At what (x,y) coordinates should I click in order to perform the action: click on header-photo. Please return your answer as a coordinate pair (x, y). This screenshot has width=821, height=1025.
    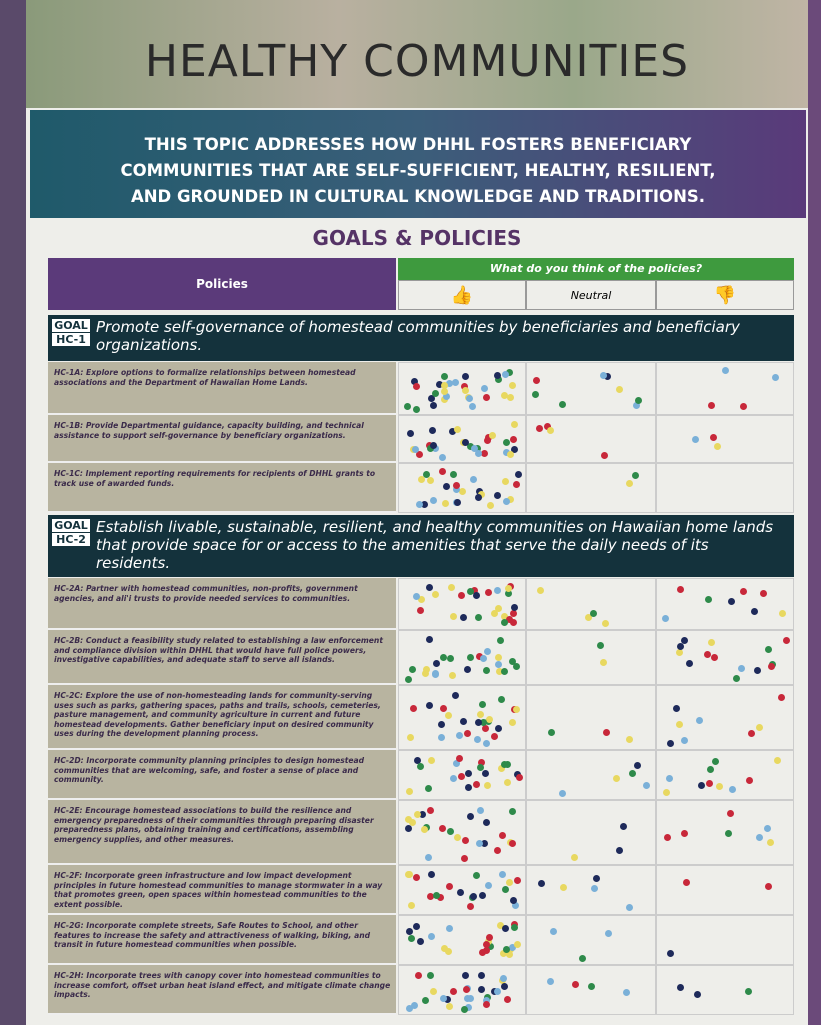
    Looking at the image, I should click on (417, 54).